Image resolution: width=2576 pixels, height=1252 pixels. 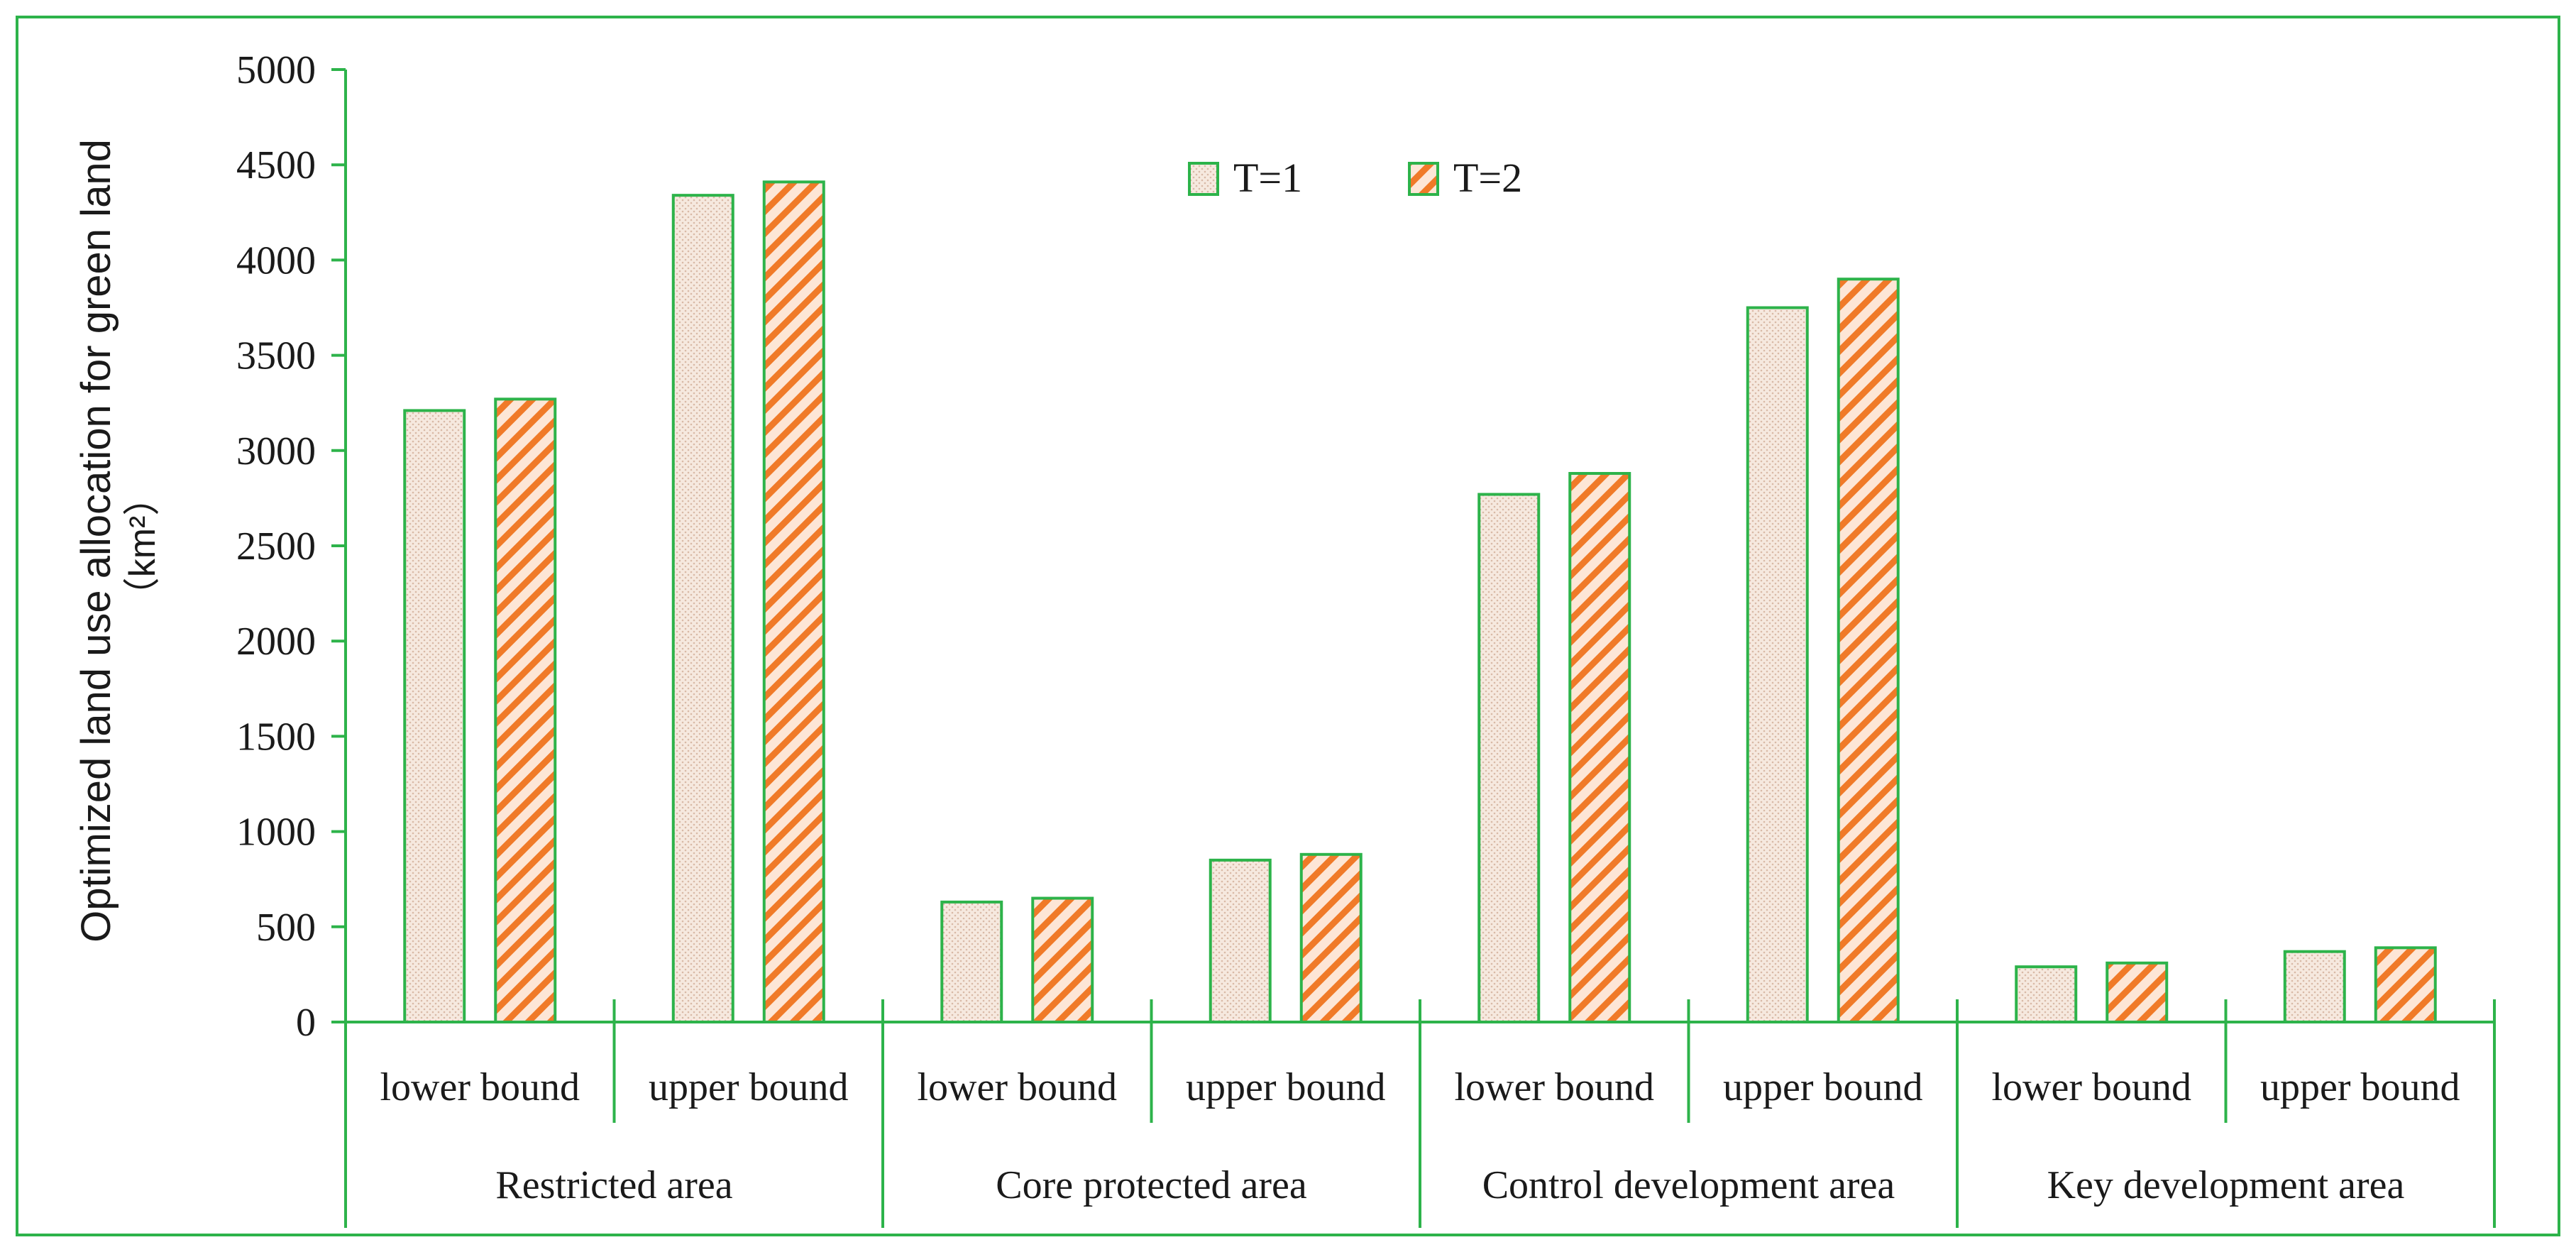 What do you see at coordinates (276, 356) in the screenshot?
I see `y-tick-label: 3500` at bounding box center [276, 356].